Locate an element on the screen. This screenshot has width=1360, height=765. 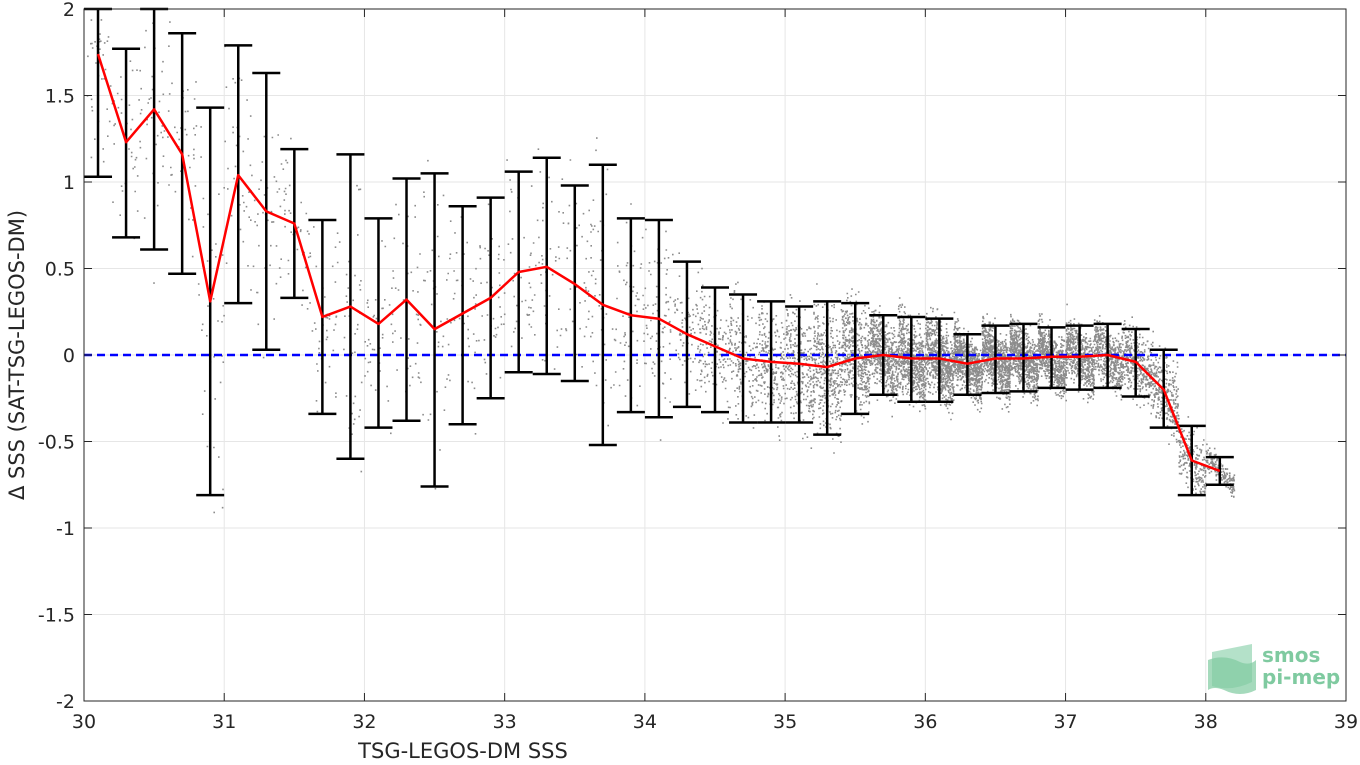
y-tick-label: 0.5 is located at coordinates (60, 270).